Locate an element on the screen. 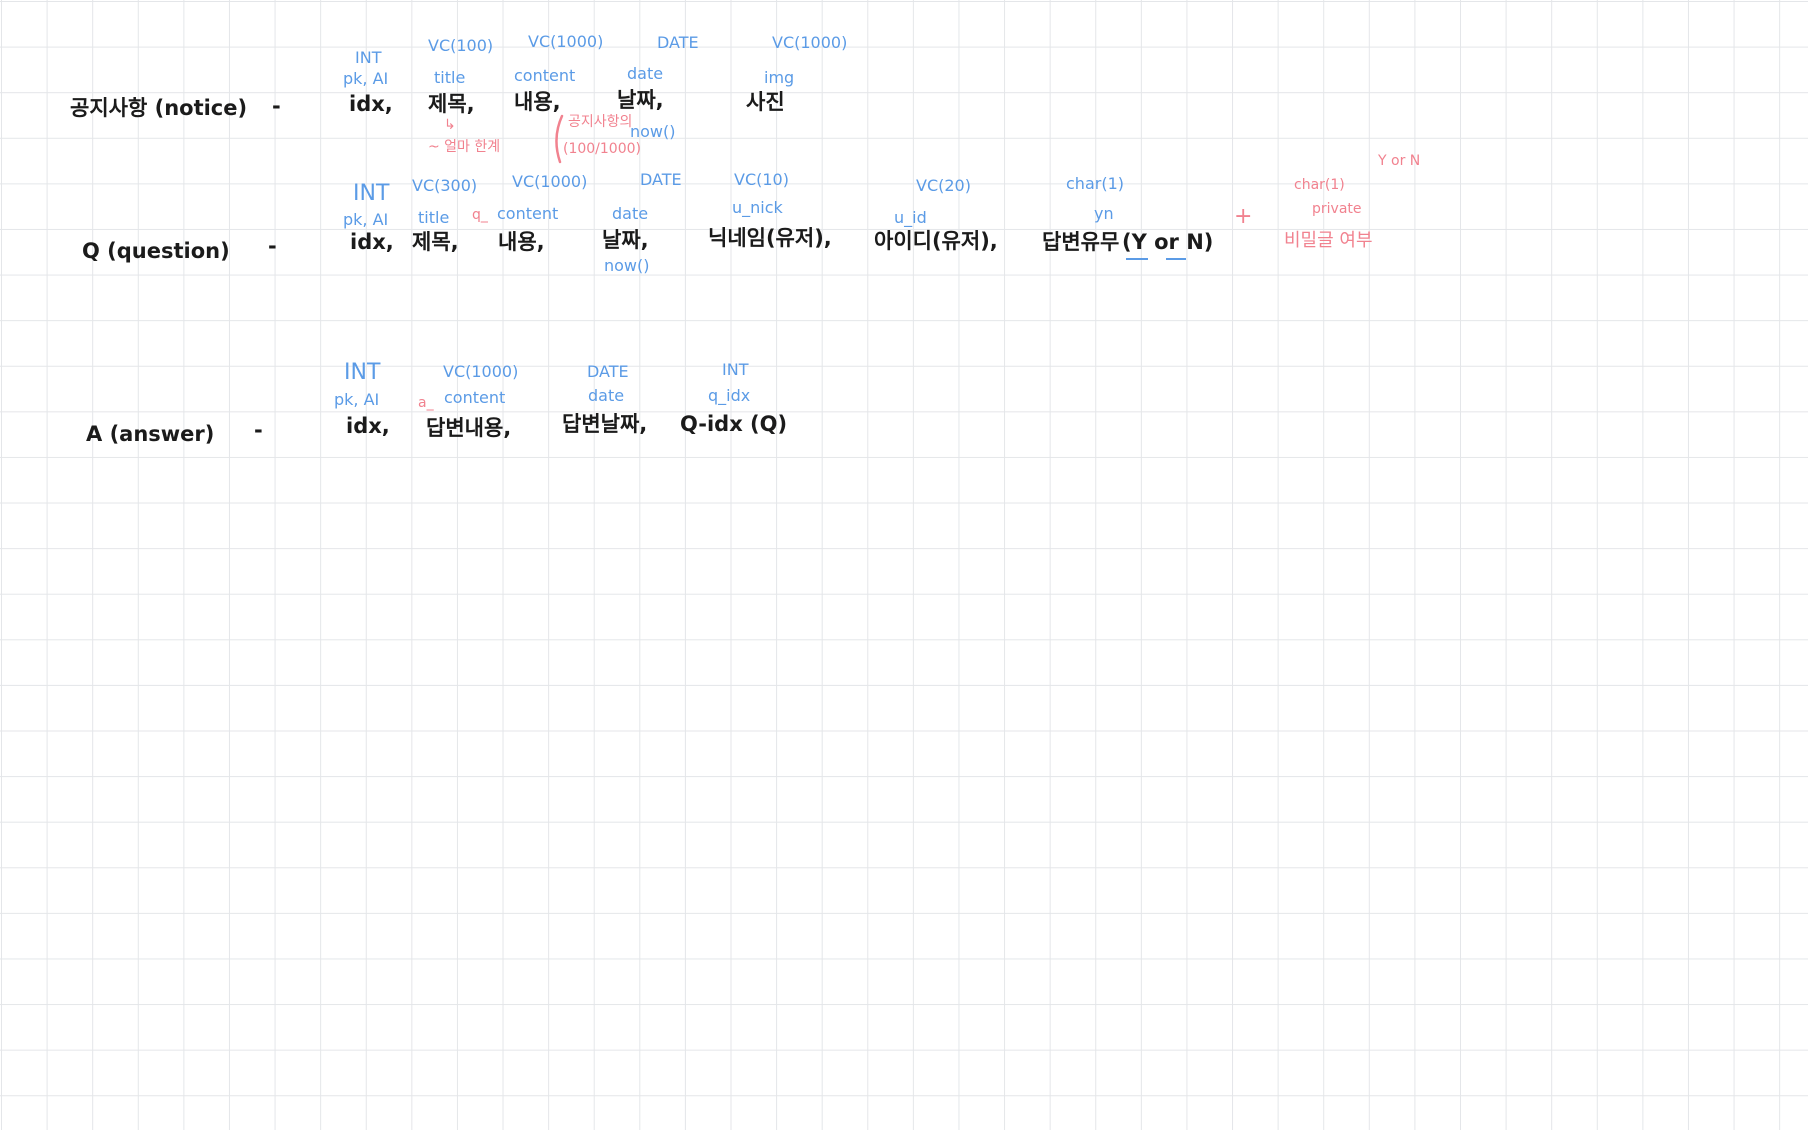 The image size is (1808, 1130). notice-img-attr: img is located at coordinates (779, 77).